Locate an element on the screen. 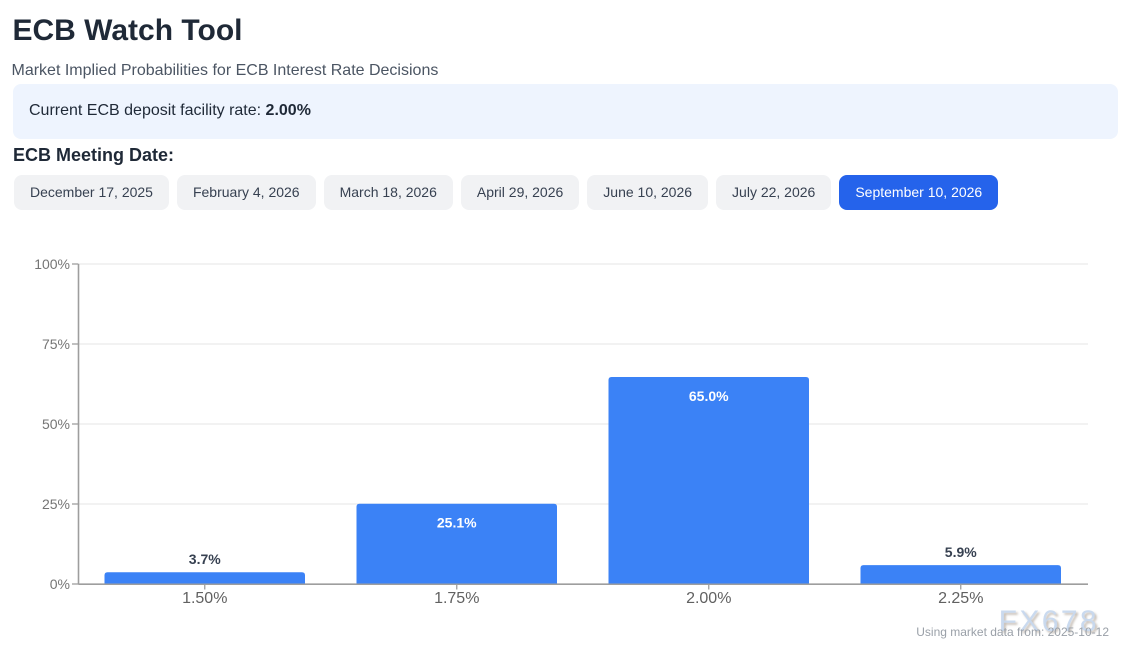 The height and width of the screenshot is (659, 1127). svg-text: 1.75% is located at coordinates (456, 598).